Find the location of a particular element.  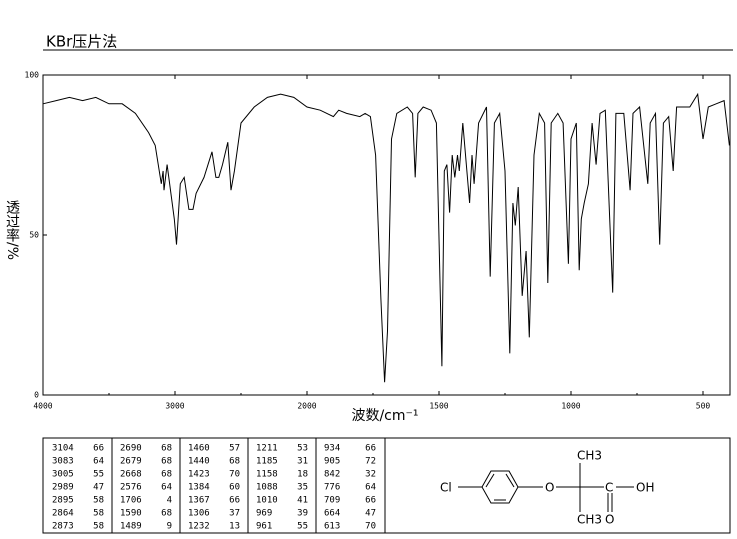

peak-wavenumber: 2864 is located at coordinates (63, 514).